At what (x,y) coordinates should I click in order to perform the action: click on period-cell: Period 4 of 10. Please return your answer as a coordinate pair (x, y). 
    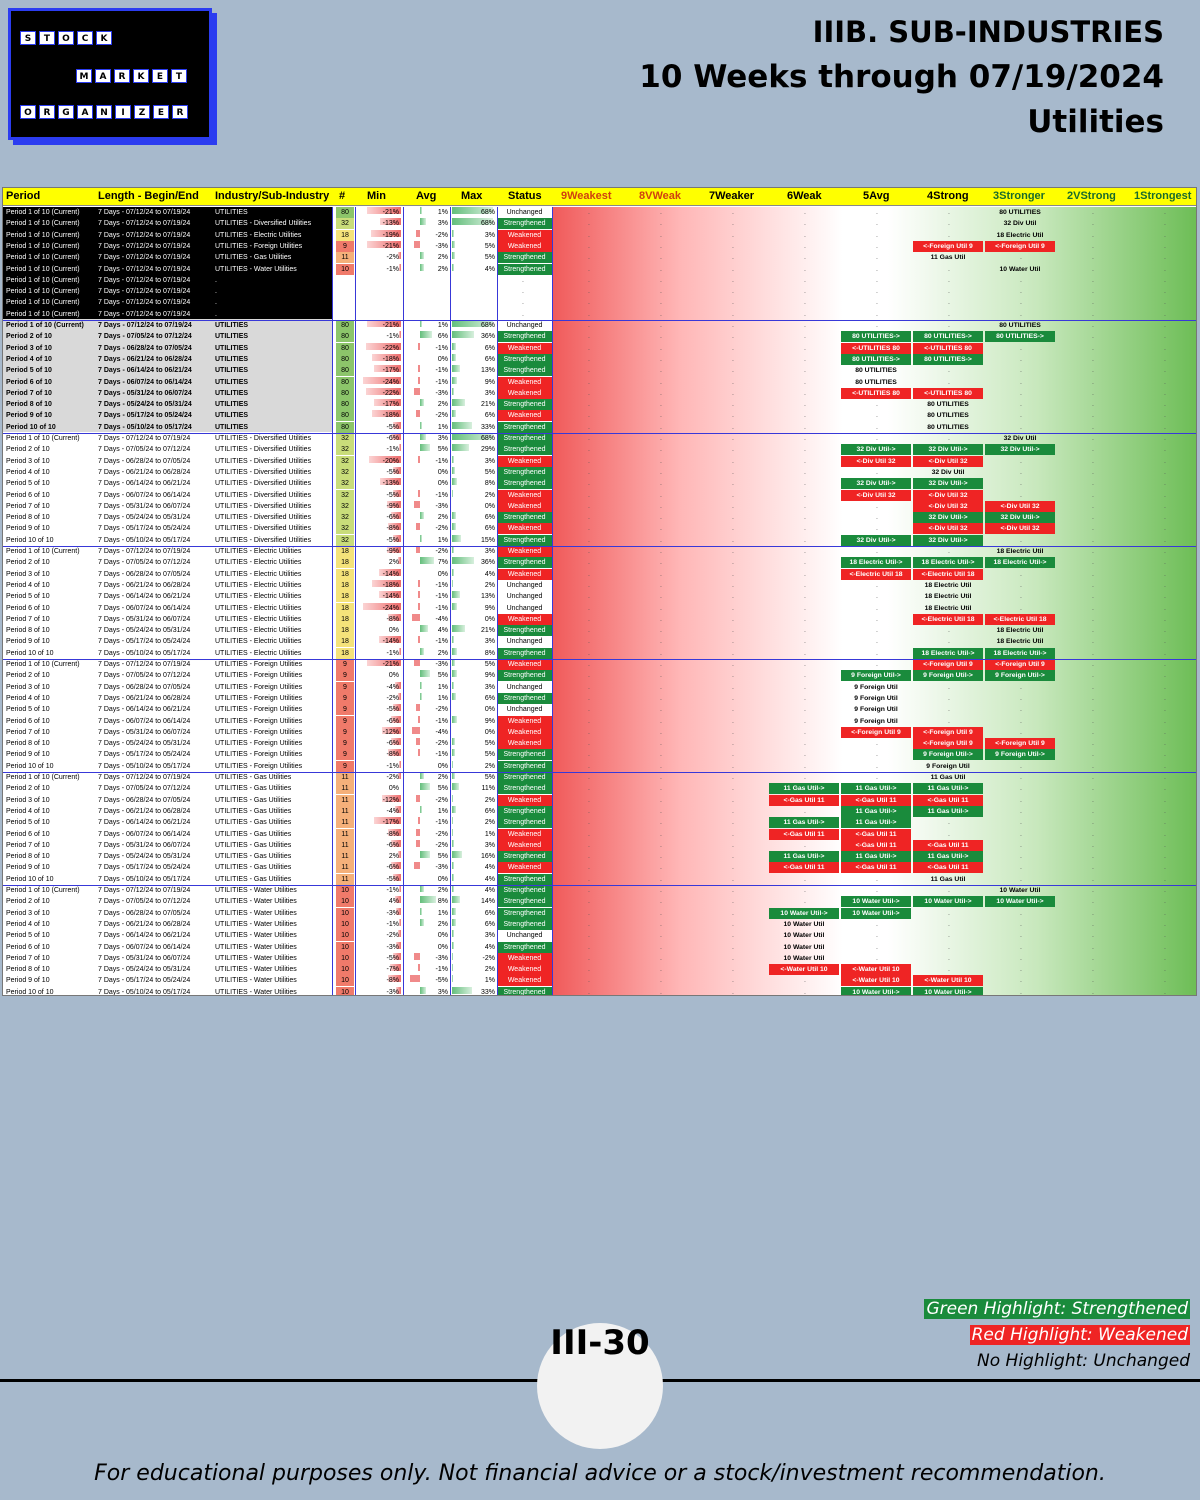
    Looking at the image, I should click on (29, 359).